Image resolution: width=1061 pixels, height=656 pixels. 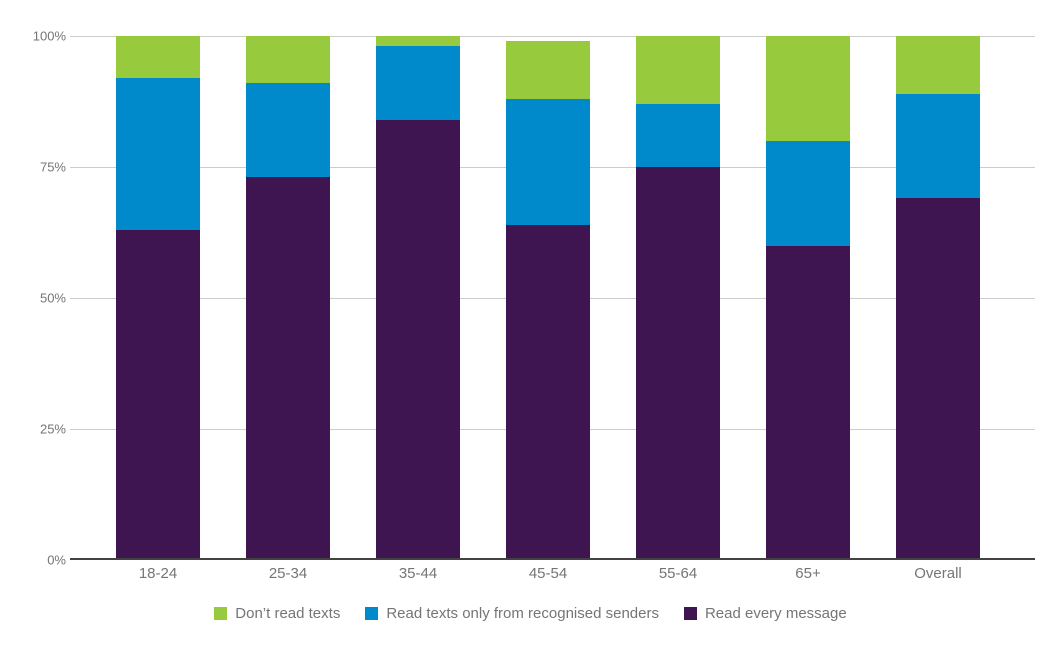 What do you see at coordinates (938, 379) in the screenshot?
I see `segment-read-every-message-overall` at bounding box center [938, 379].